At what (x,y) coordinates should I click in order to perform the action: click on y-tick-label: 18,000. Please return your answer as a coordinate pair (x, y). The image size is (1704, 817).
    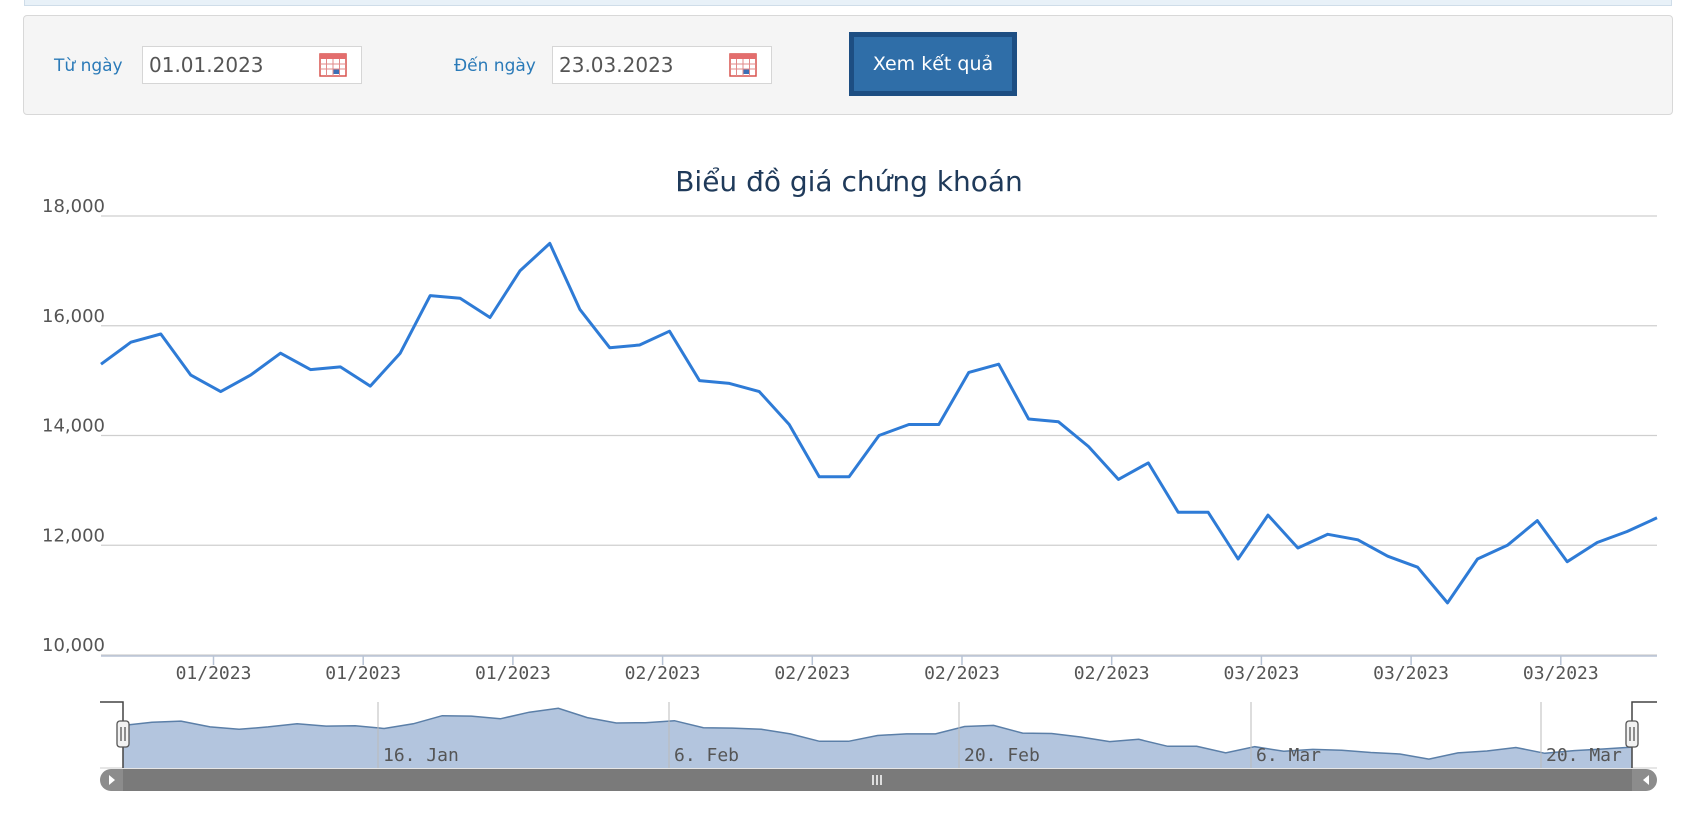
    Looking at the image, I should click on (73, 206).